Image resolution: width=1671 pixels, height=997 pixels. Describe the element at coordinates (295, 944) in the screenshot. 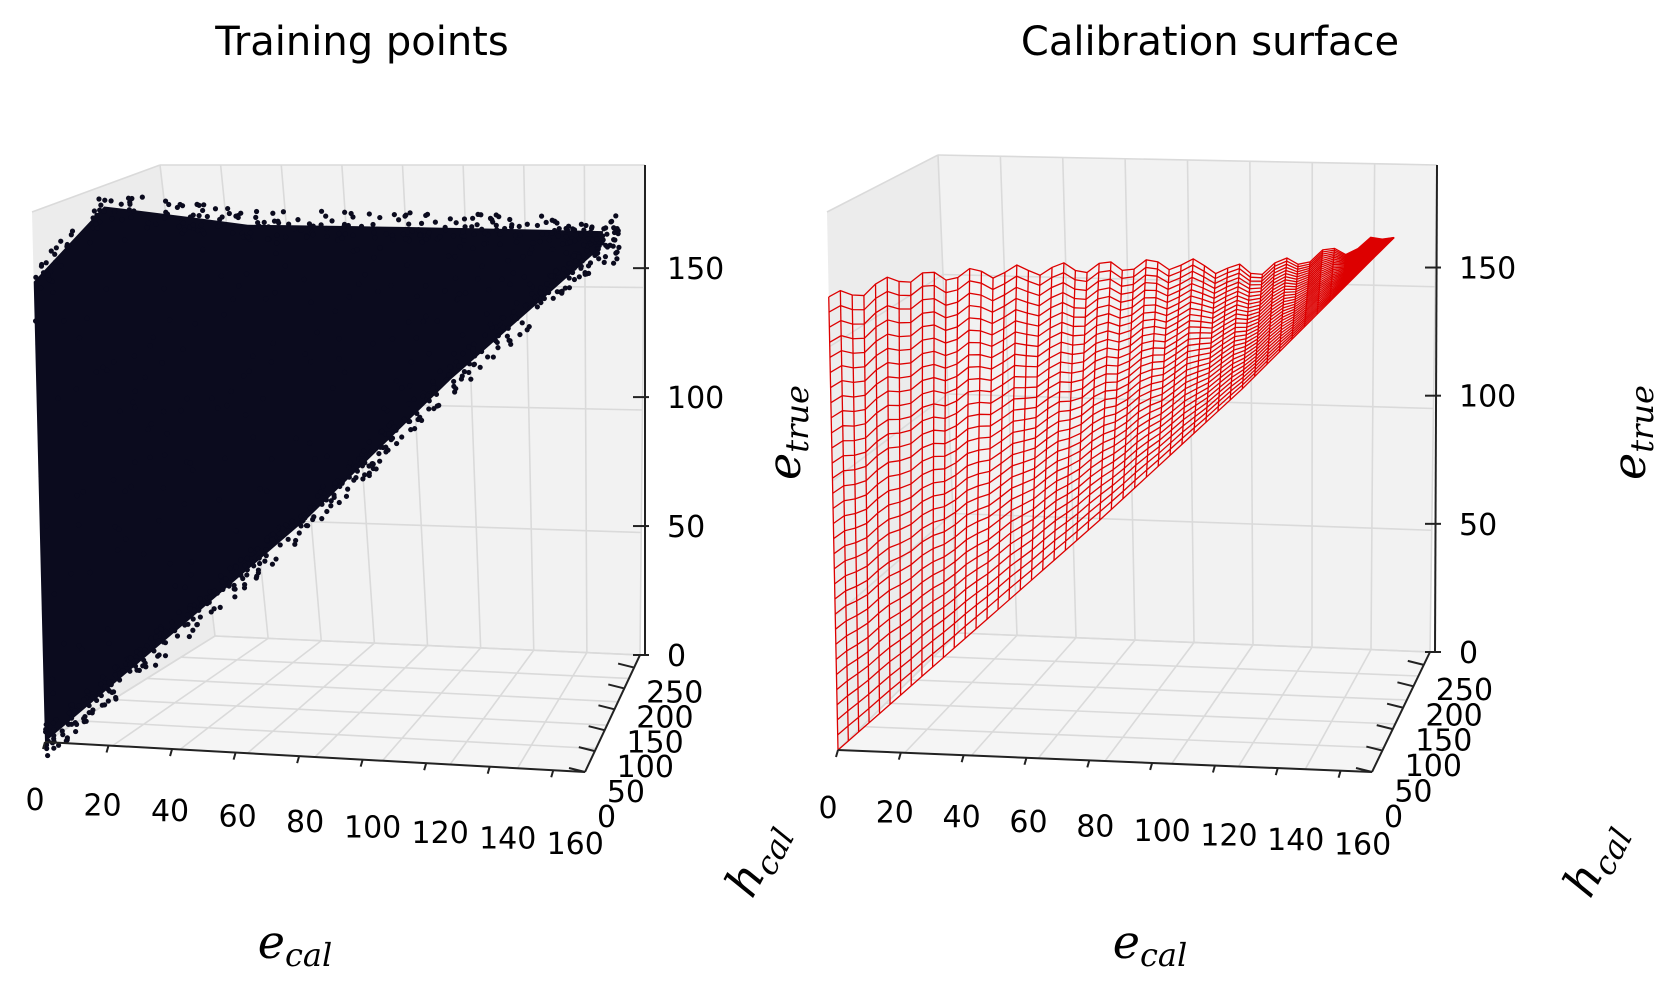

I see `x-axis-label: ecal` at that location.